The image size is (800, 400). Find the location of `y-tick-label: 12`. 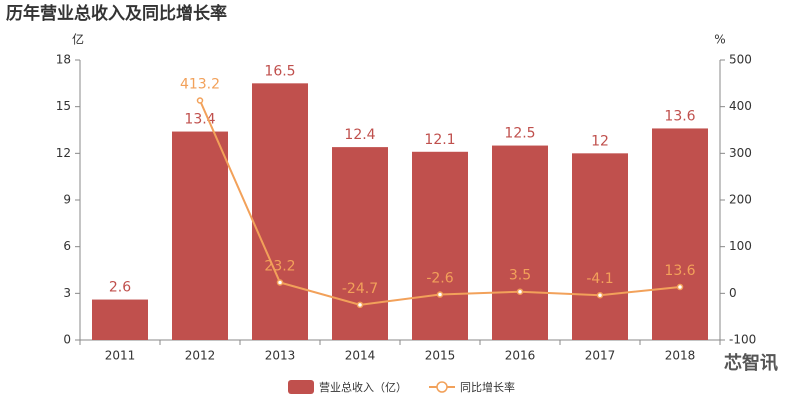

y-tick-label: 12 is located at coordinates (63, 153).